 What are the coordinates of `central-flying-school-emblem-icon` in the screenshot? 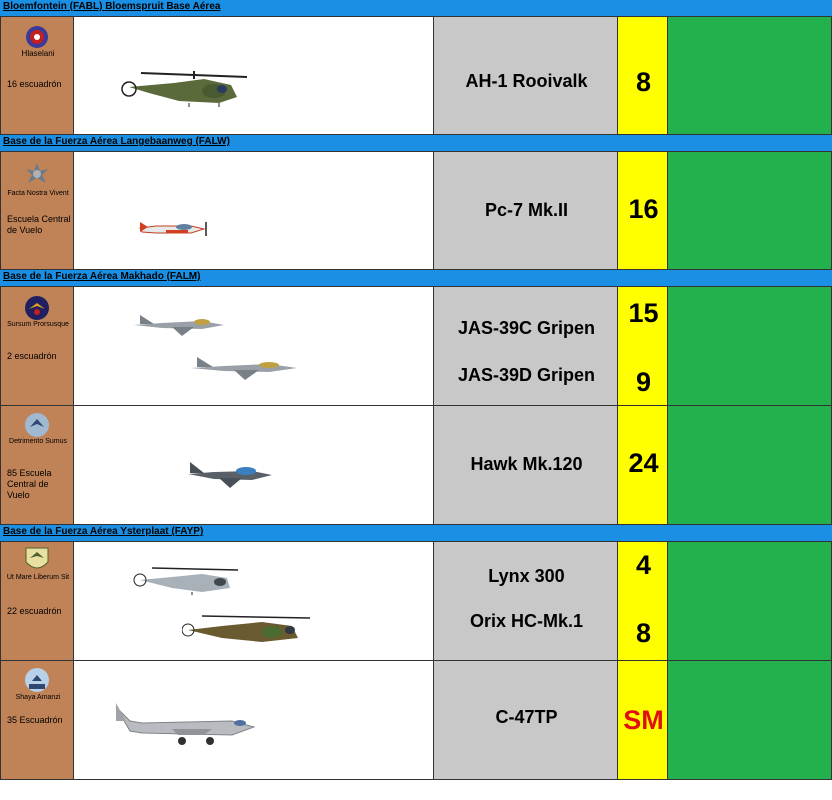 It's located at (37, 173).